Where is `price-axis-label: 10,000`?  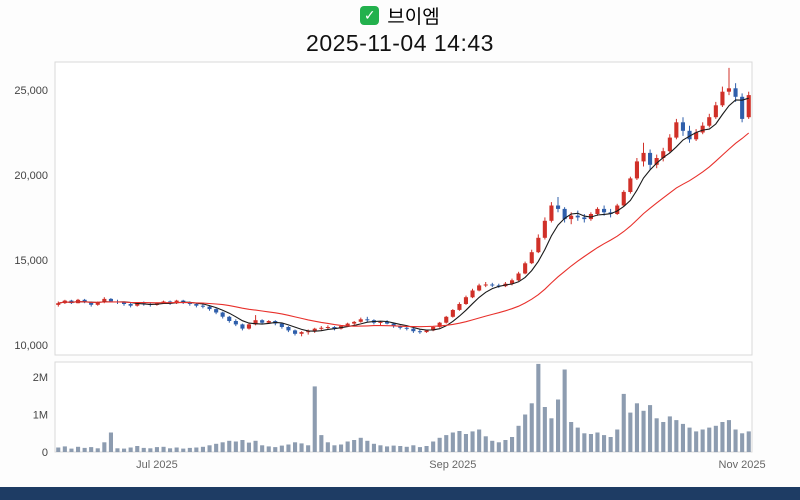 price-axis-label: 10,000 is located at coordinates (31, 346).